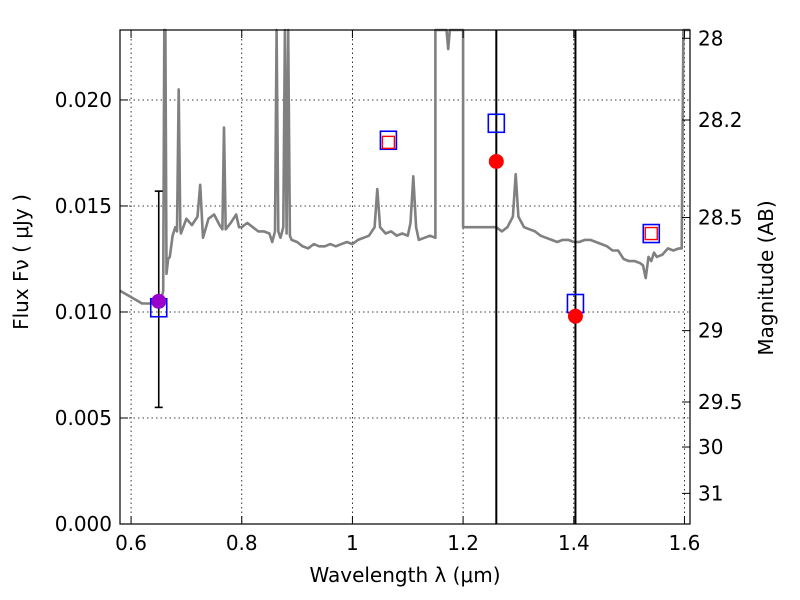  What do you see at coordinates (710, 331) in the screenshot?
I see `mag-tick-label: 29` at bounding box center [710, 331].